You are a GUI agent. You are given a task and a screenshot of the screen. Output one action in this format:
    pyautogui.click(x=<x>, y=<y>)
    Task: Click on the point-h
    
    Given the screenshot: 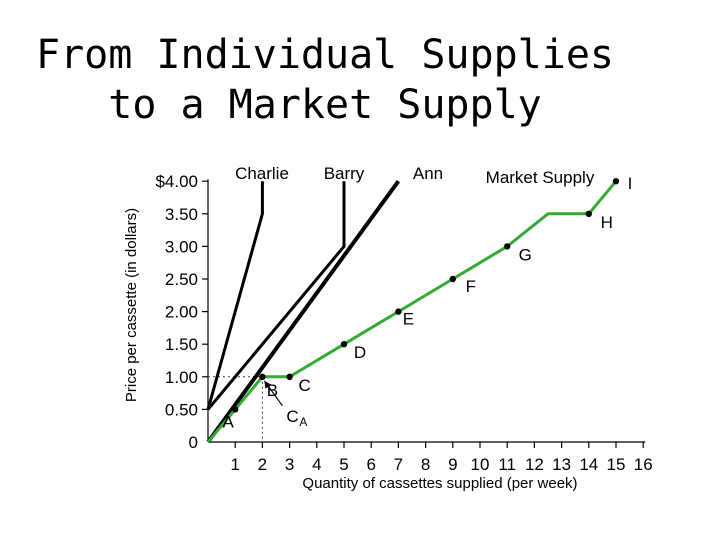 What is the action you would take?
    pyautogui.click(x=589, y=214)
    